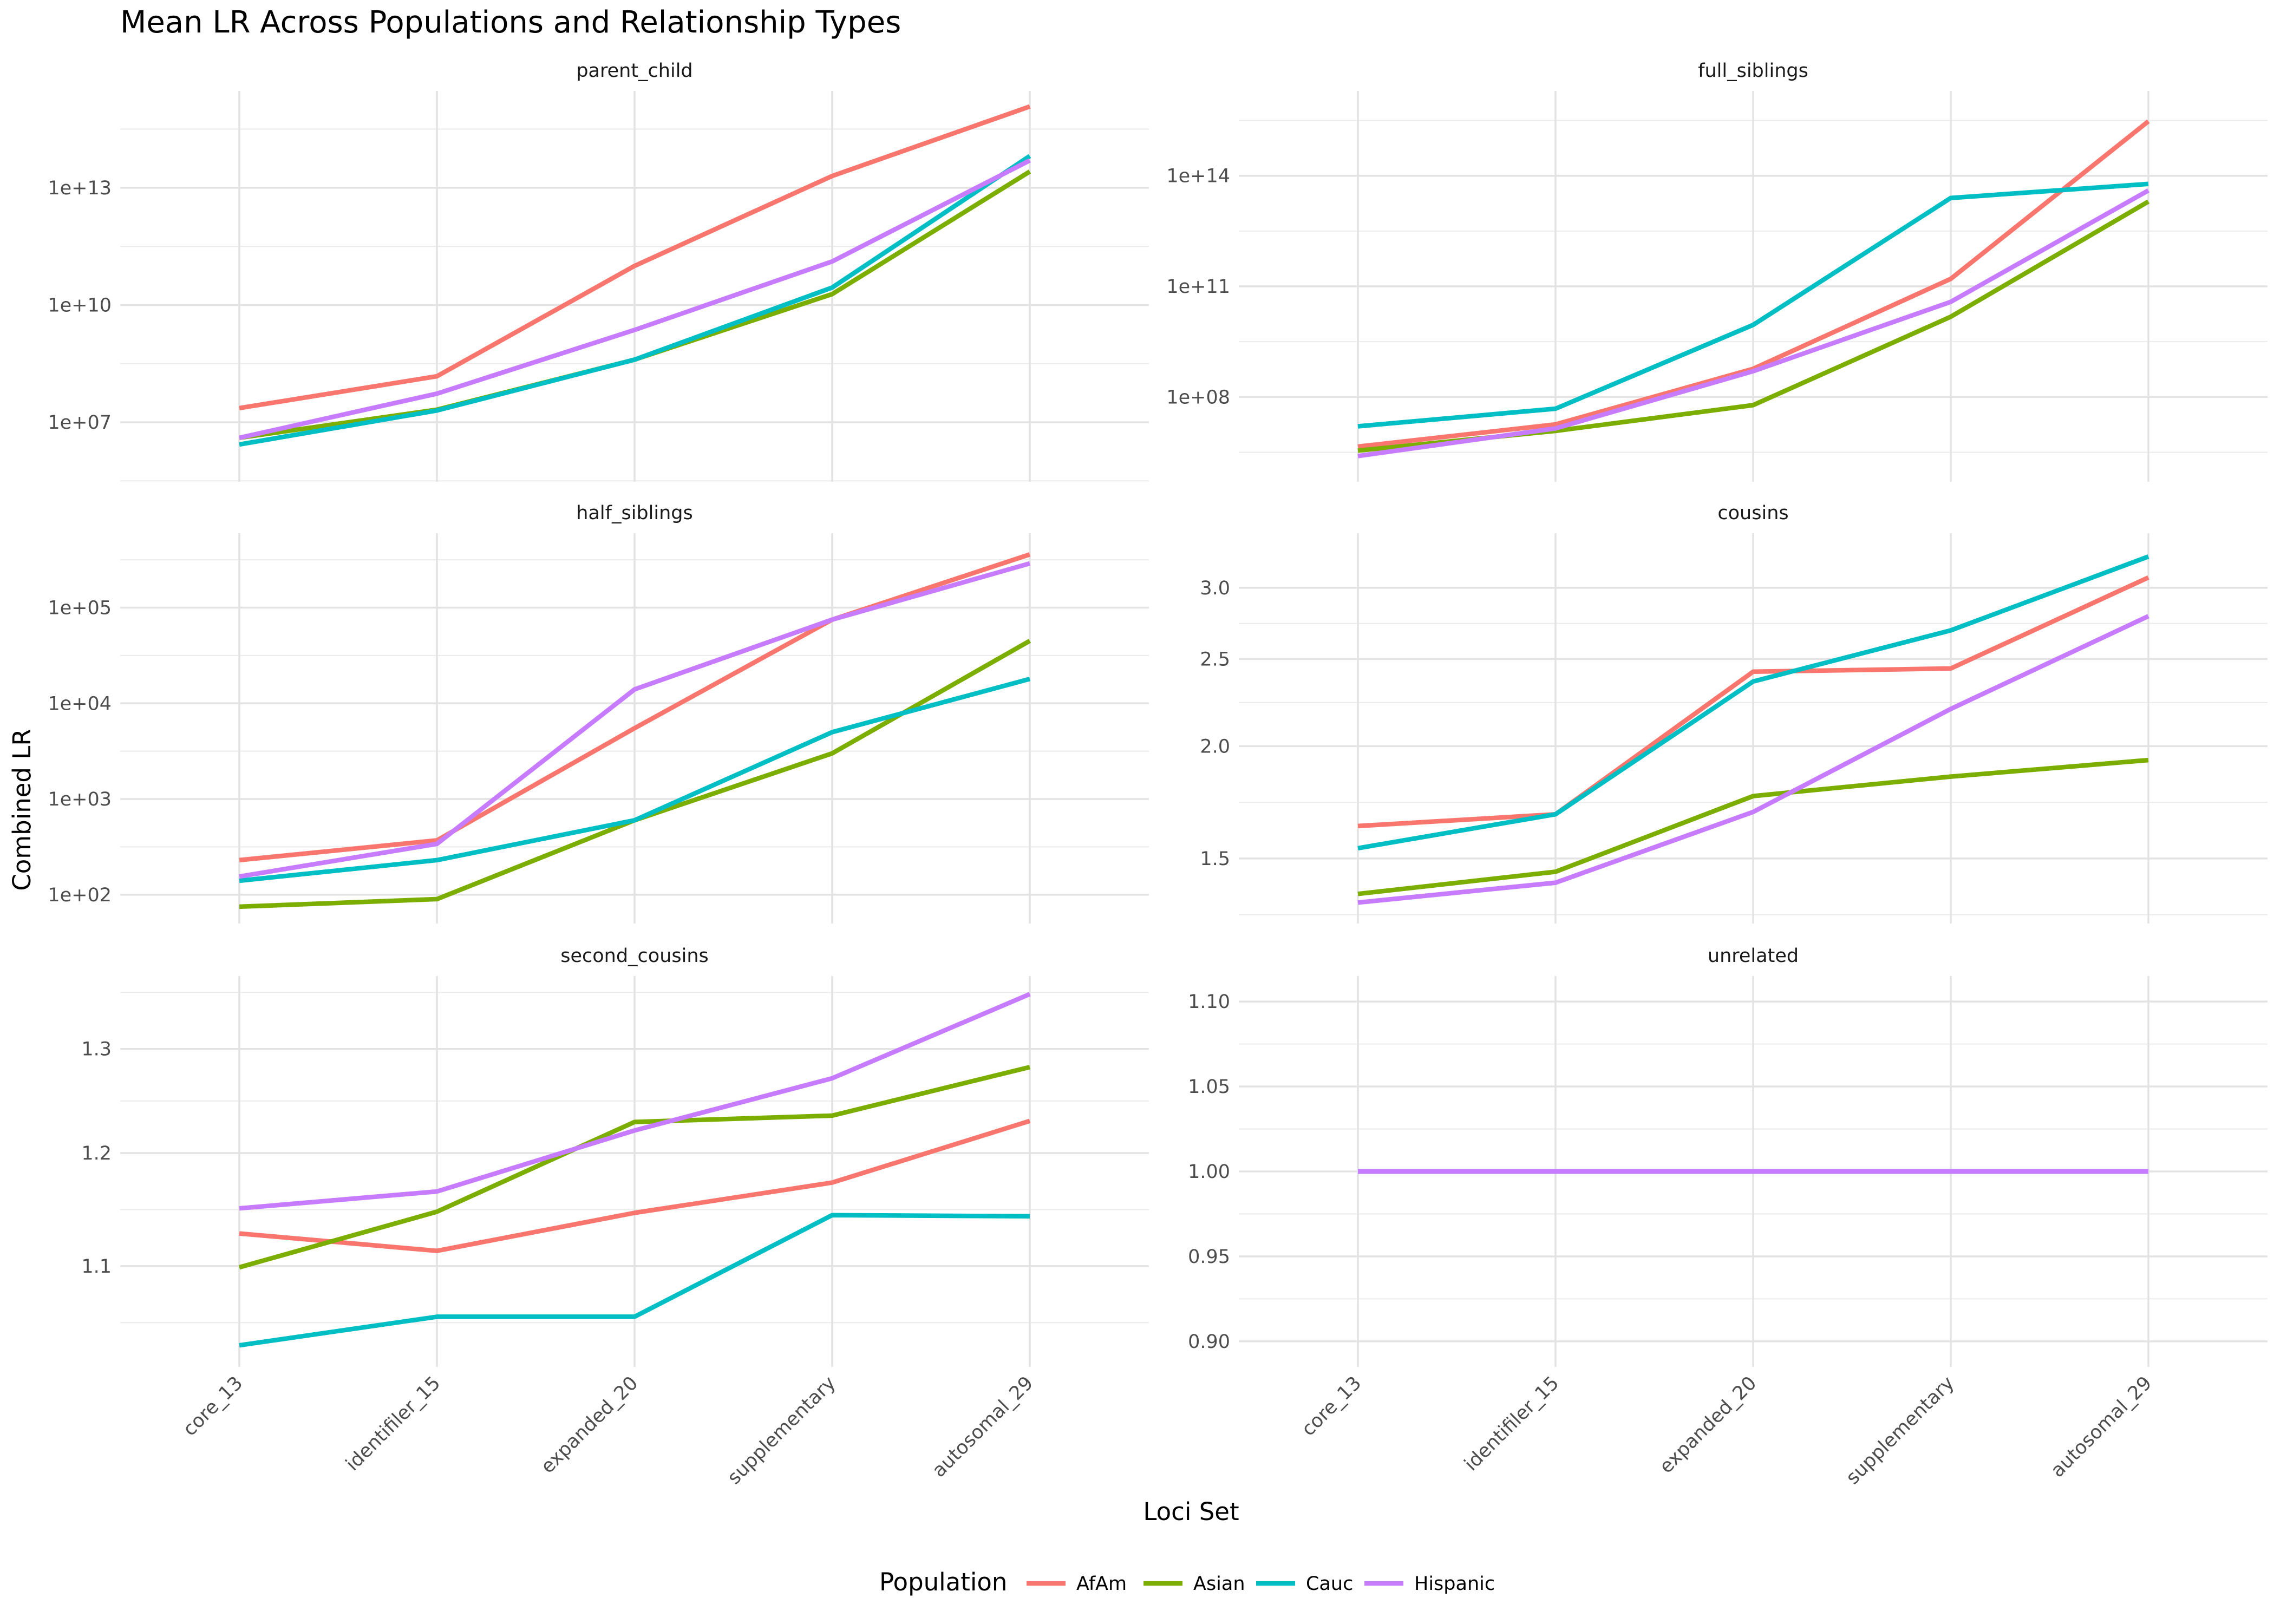 Image resolution: width=2274 pixels, height=1624 pixels. What do you see at coordinates (1330, 1584) in the screenshot?
I see `legend-label-cauc: Cauc` at bounding box center [1330, 1584].